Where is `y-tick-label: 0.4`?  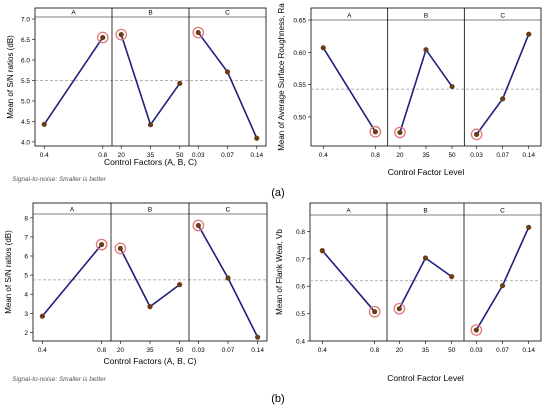
y-tick-label: 0.4 is located at coordinates (300, 342).